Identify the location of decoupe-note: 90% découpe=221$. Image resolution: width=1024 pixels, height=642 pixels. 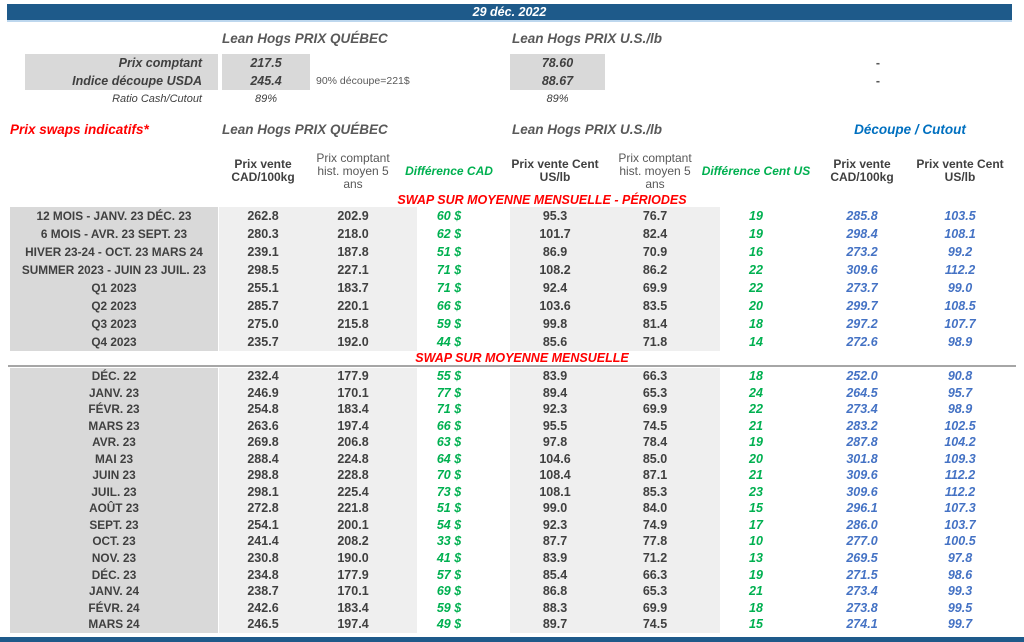
(363, 81).